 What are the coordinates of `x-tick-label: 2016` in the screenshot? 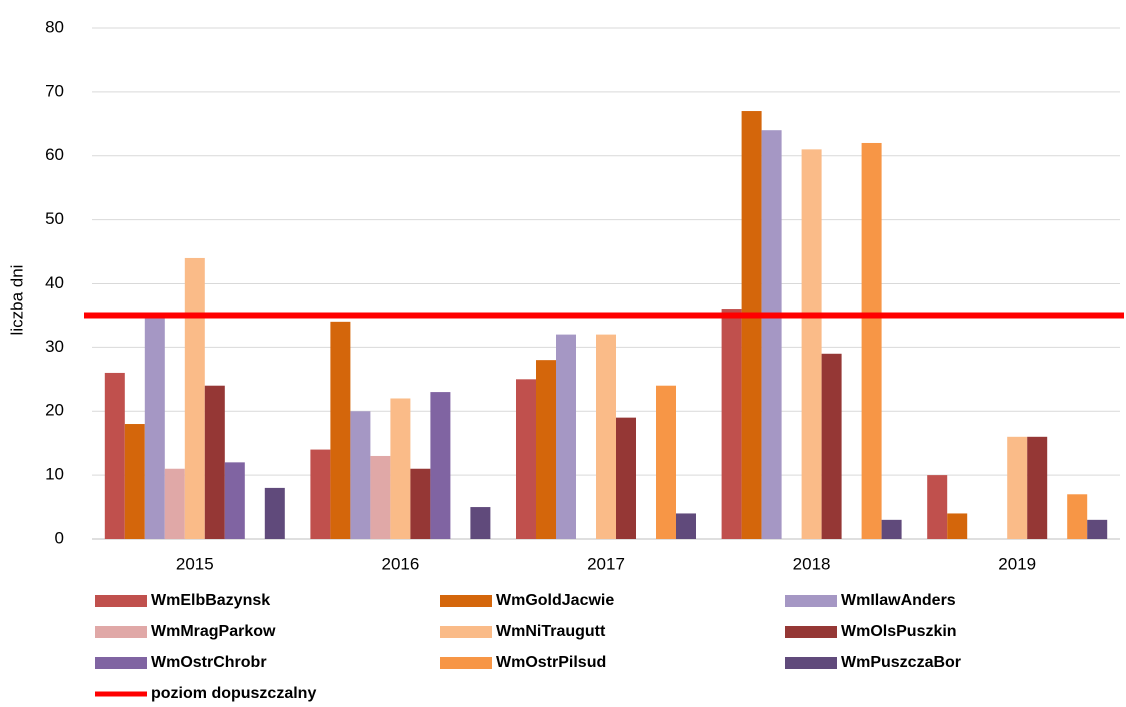 It's located at (400, 563).